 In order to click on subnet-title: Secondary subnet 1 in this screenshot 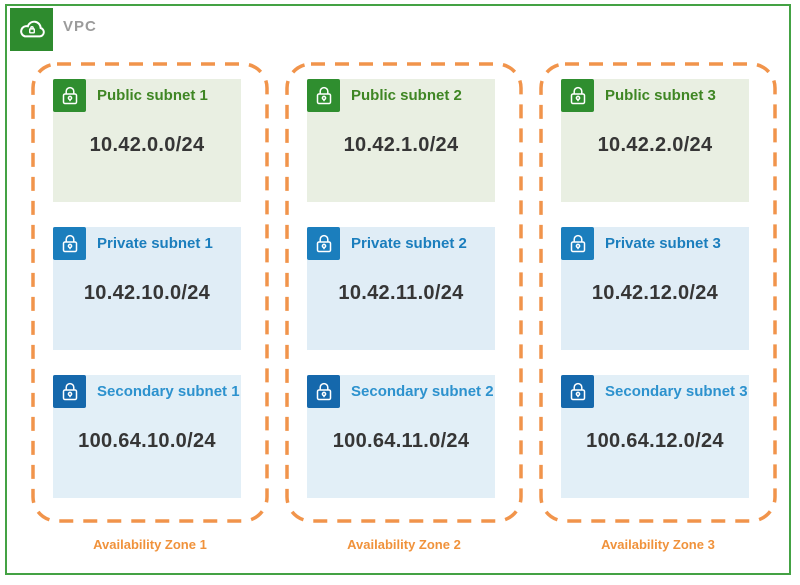, I will do `click(168, 391)`.